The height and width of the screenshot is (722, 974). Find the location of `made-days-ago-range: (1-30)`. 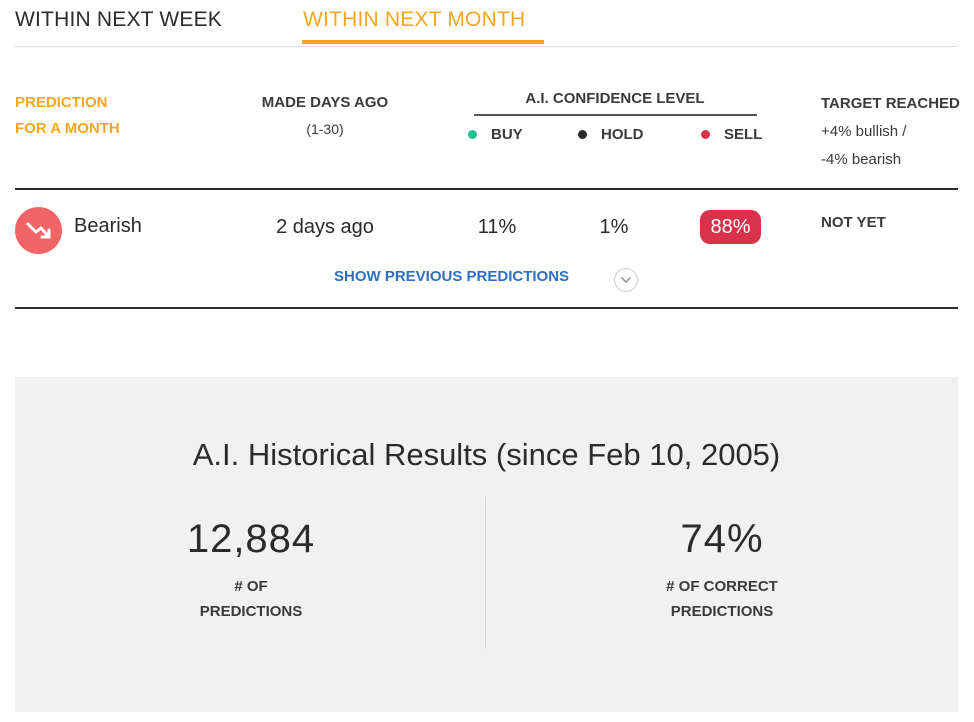

made-days-ago-range: (1-30) is located at coordinates (325, 129).